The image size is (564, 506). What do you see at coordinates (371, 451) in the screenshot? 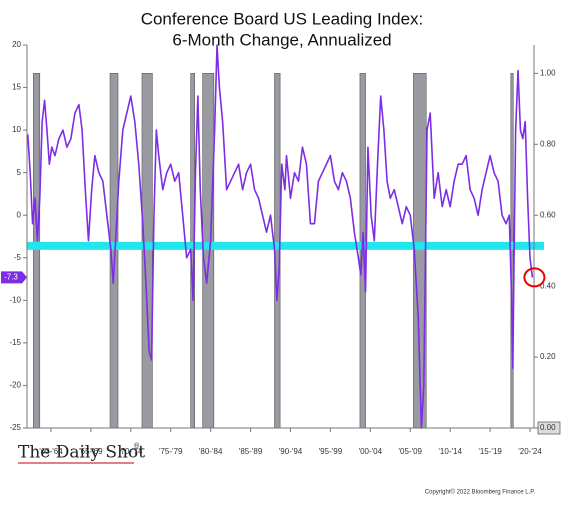
I see `x-tick-label: '00-'04` at bounding box center [371, 451].